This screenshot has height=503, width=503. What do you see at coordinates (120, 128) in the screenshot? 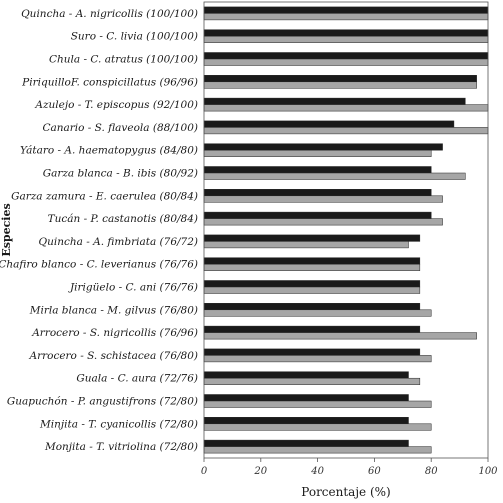
I see `category-label: Canario - S. flaveola (88/100)` at bounding box center [120, 128].